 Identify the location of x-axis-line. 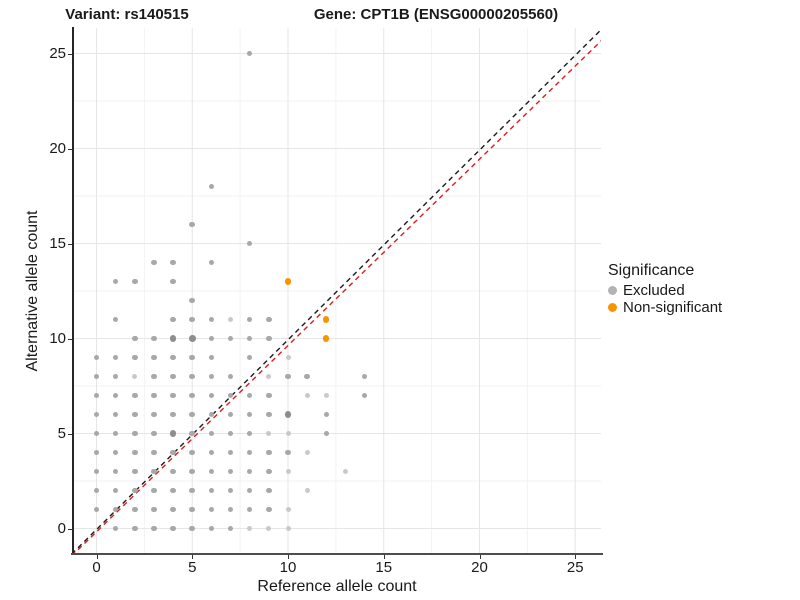
(337, 554).